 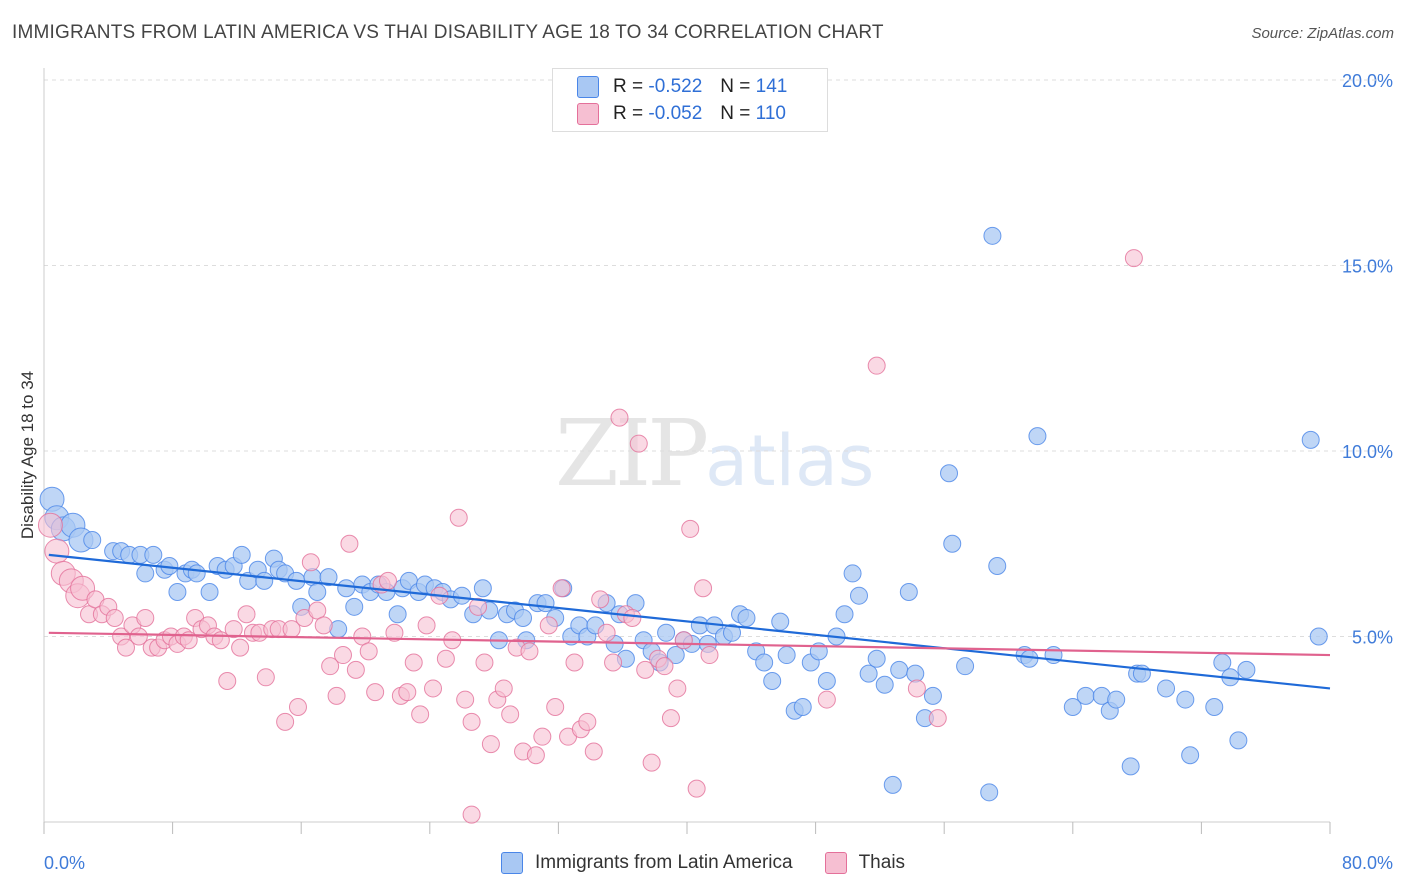 I want to click on series-legend-label: Immigrants from Latin America, so click(x=663, y=862).